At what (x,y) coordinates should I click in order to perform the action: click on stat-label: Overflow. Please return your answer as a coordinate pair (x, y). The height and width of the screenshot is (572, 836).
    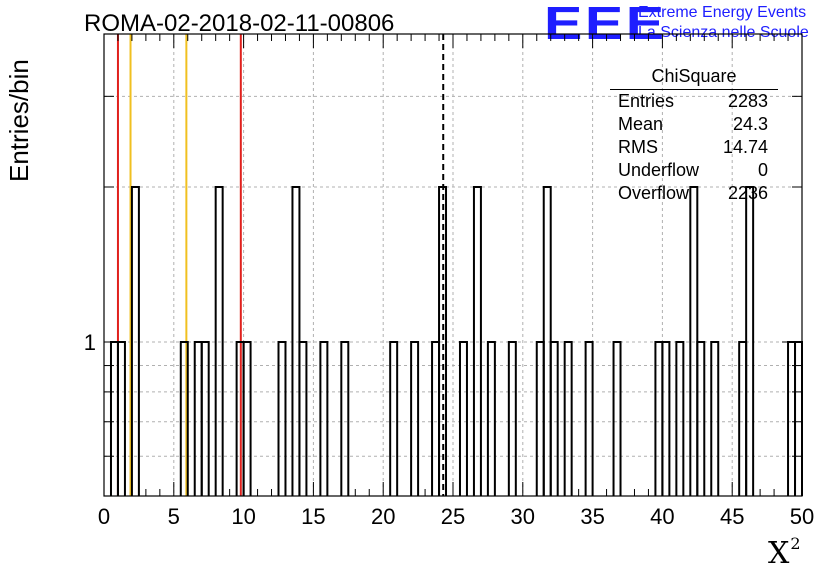
    Looking at the image, I should click on (654, 193).